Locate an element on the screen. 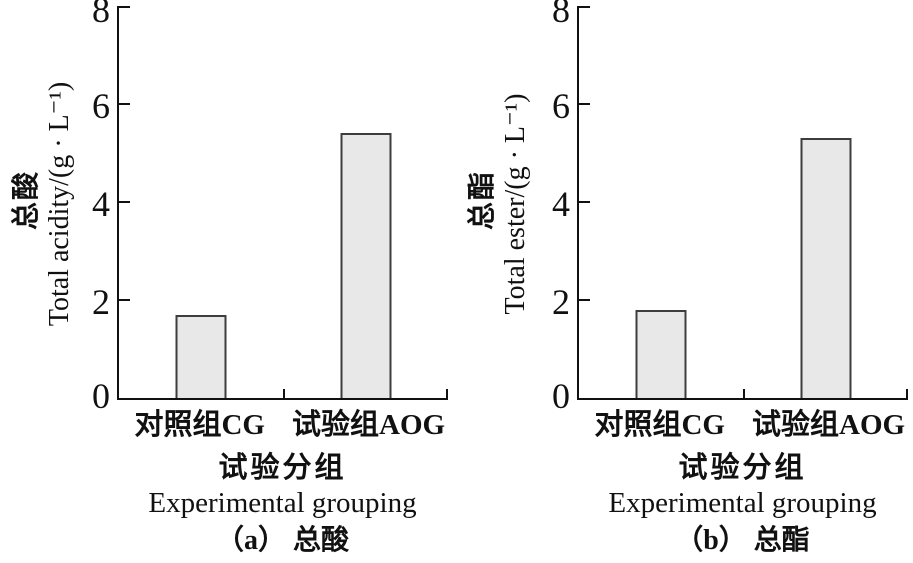 Image resolution: width=913 pixels, height=563 pixels. x-axis-title-chinese-a: 试验分组 is located at coordinates (282, 468).